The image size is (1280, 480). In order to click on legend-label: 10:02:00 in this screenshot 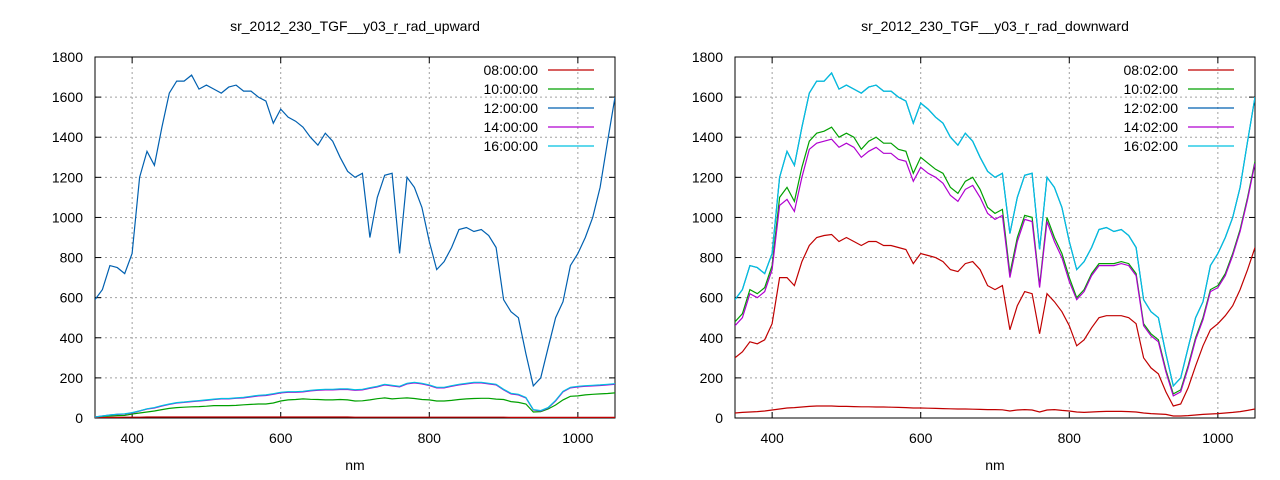, I will do `click(1151, 89)`.